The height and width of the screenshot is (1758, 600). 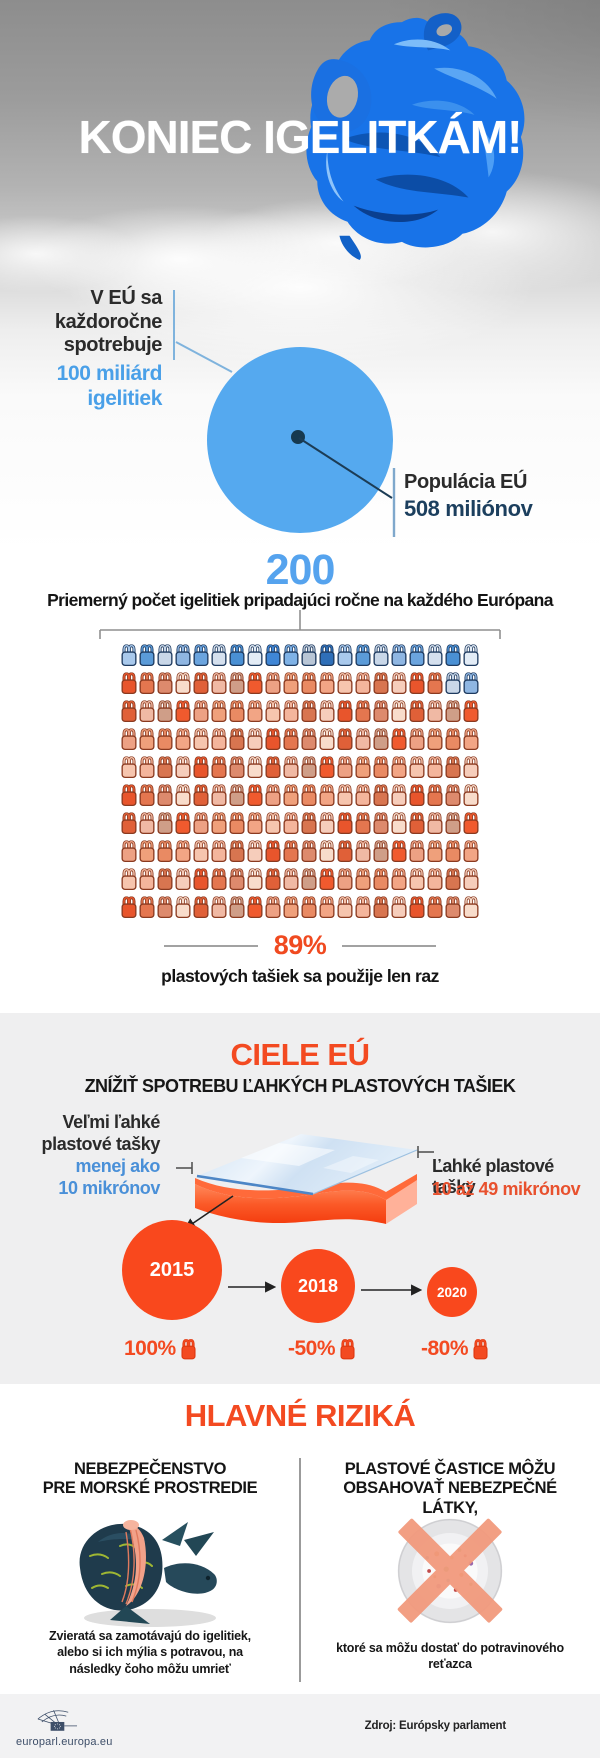 I want to click on goal-year-2015: 2015, so click(x=172, y=1269).